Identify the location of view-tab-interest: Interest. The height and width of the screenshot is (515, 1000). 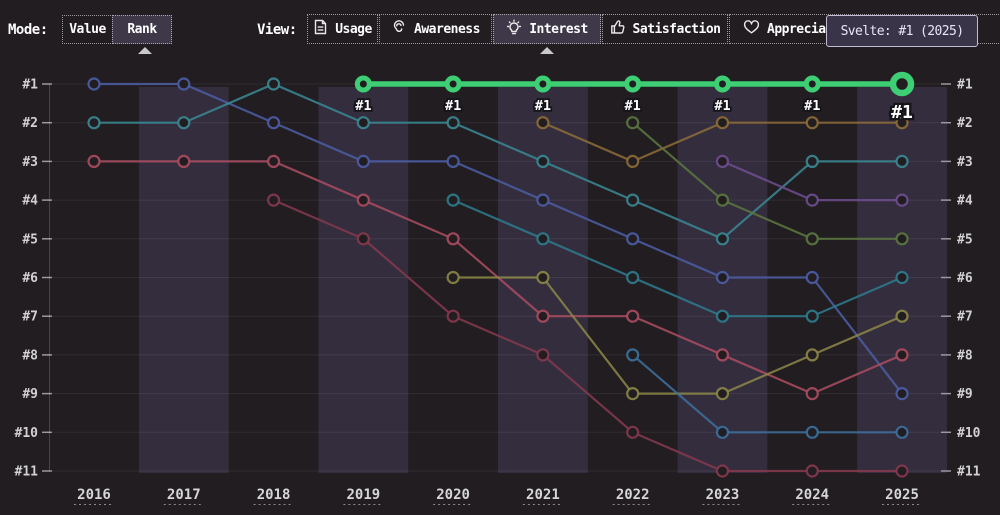
(547, 29).